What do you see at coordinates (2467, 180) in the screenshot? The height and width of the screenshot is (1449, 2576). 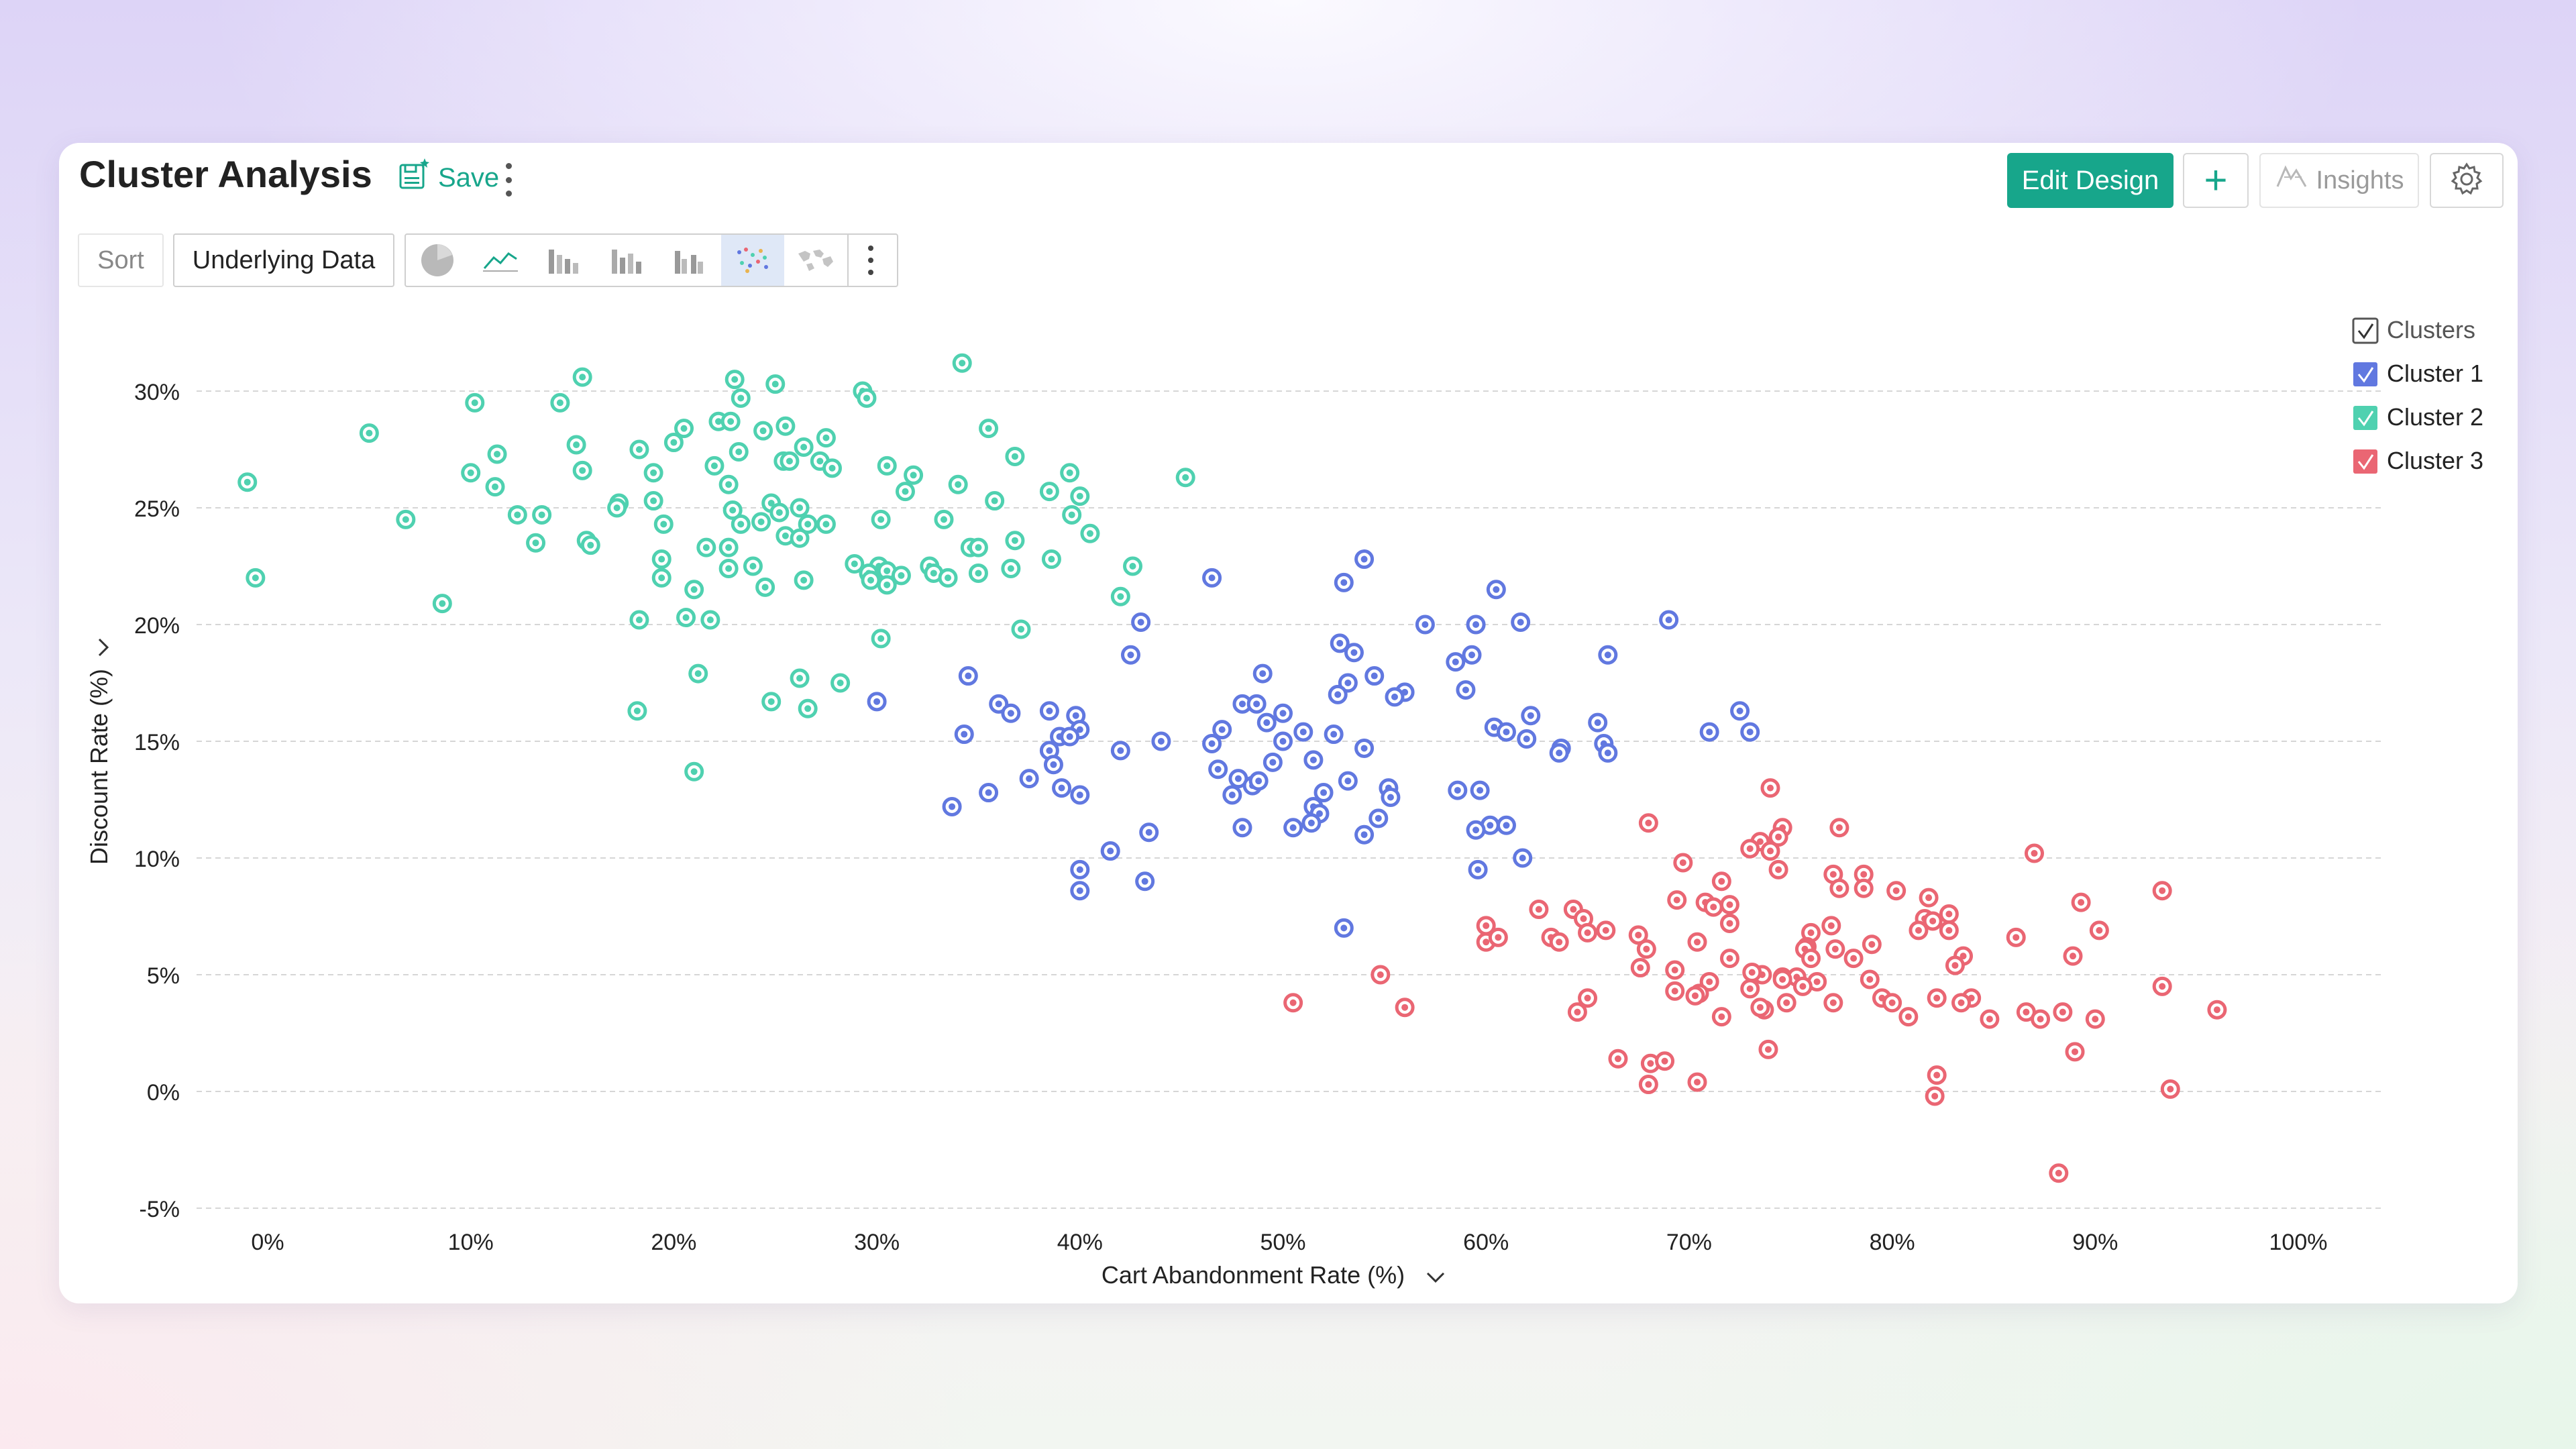 I see `settings-button` at bounding box center [2467, 180].